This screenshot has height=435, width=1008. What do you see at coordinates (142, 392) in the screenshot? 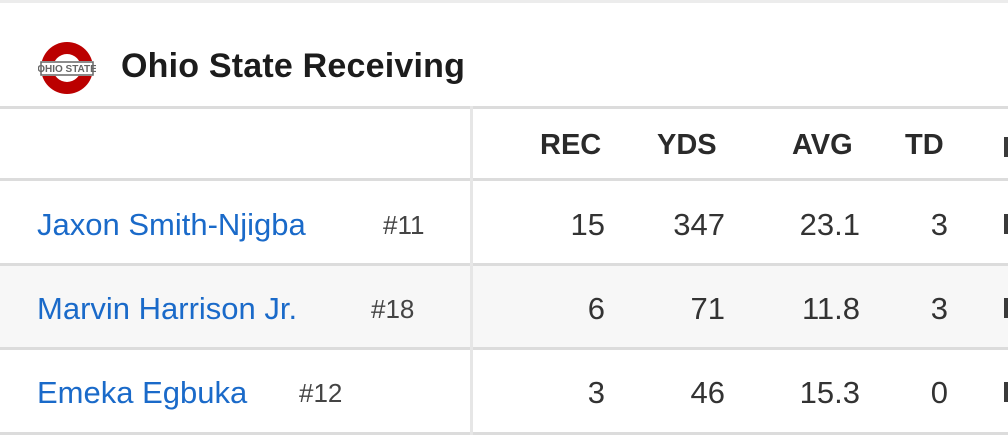
I see `player-link: Emeka Egbuka` at bounding box center [142, 392].